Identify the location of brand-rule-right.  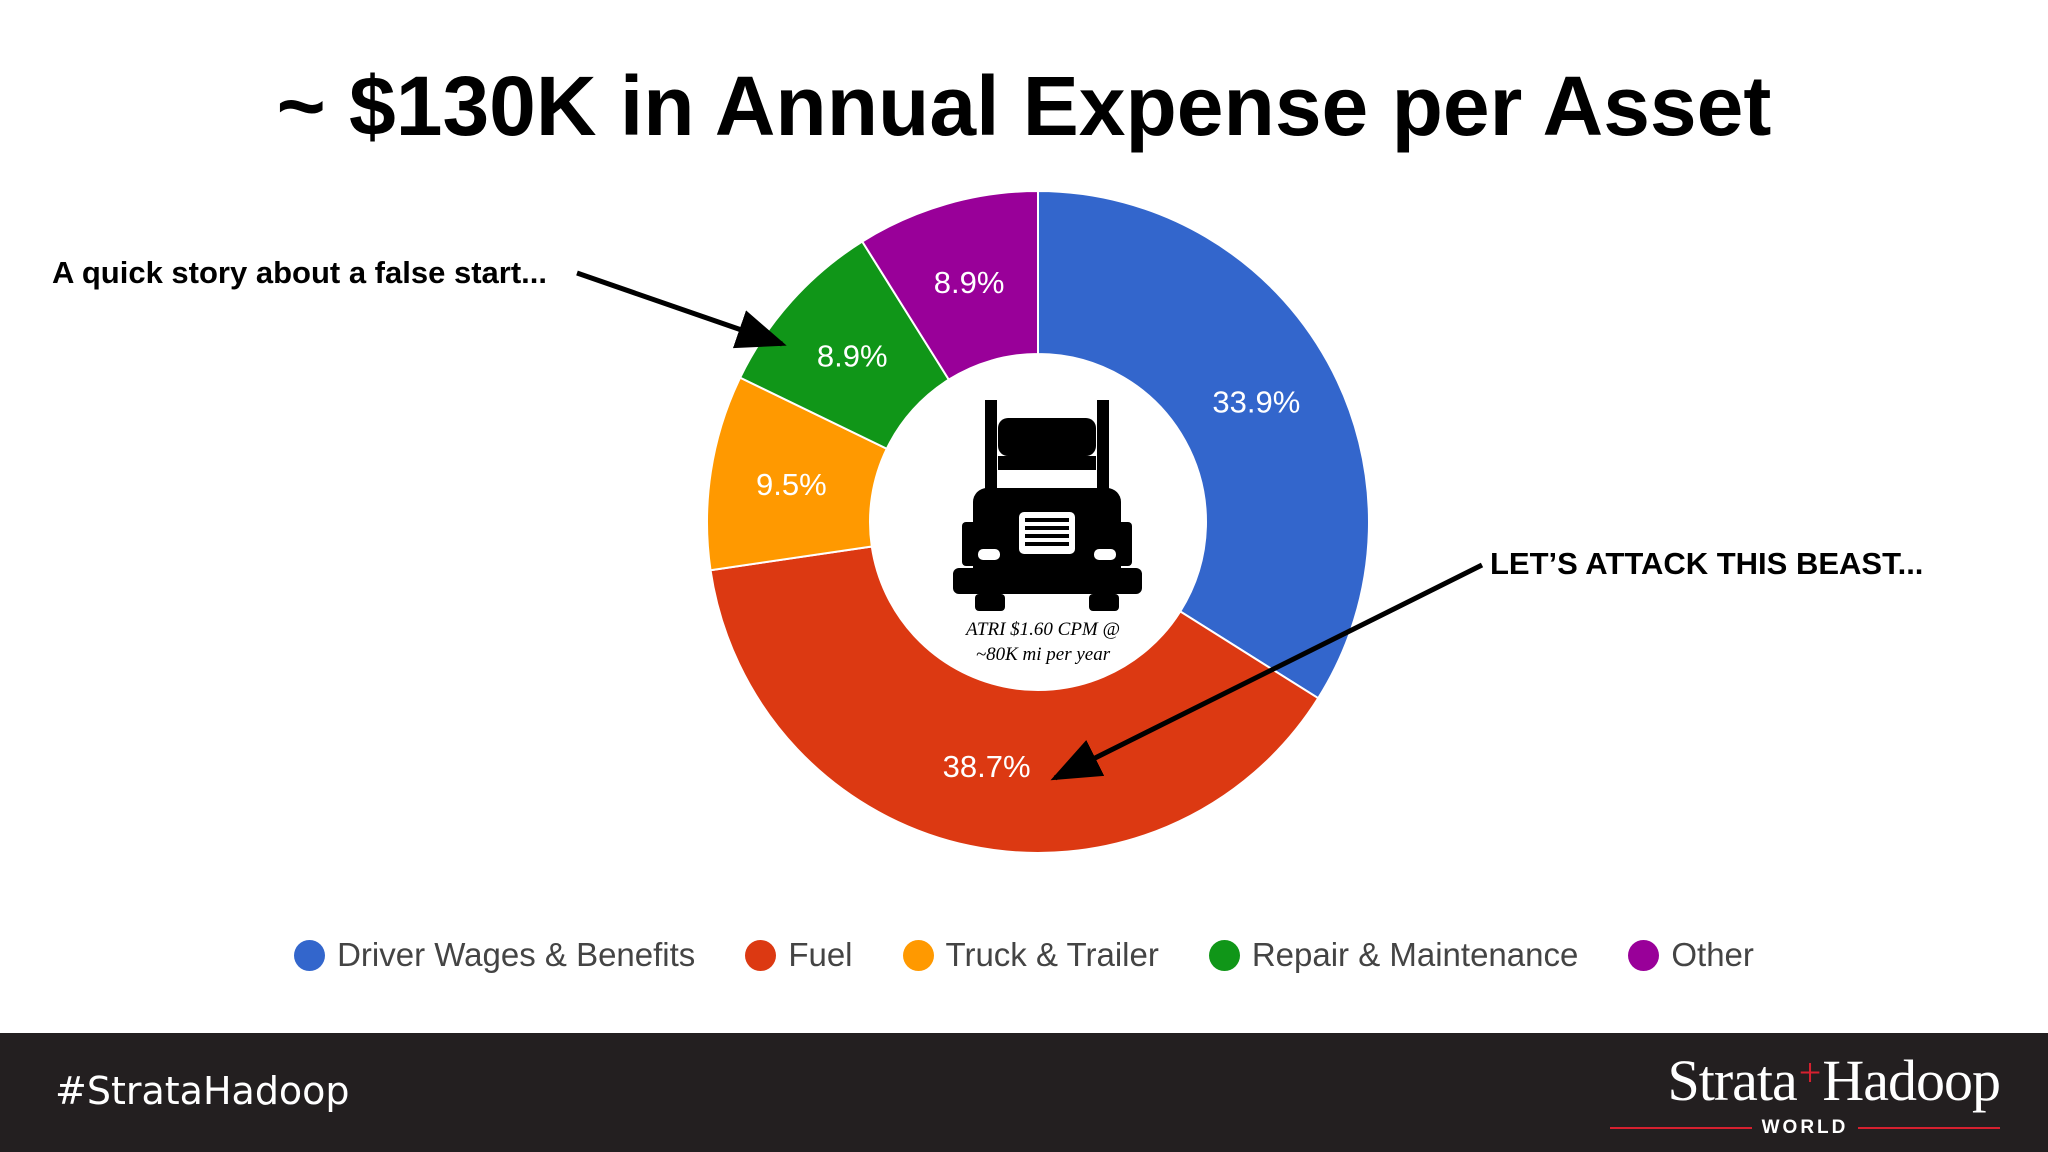
(1929, 1128).